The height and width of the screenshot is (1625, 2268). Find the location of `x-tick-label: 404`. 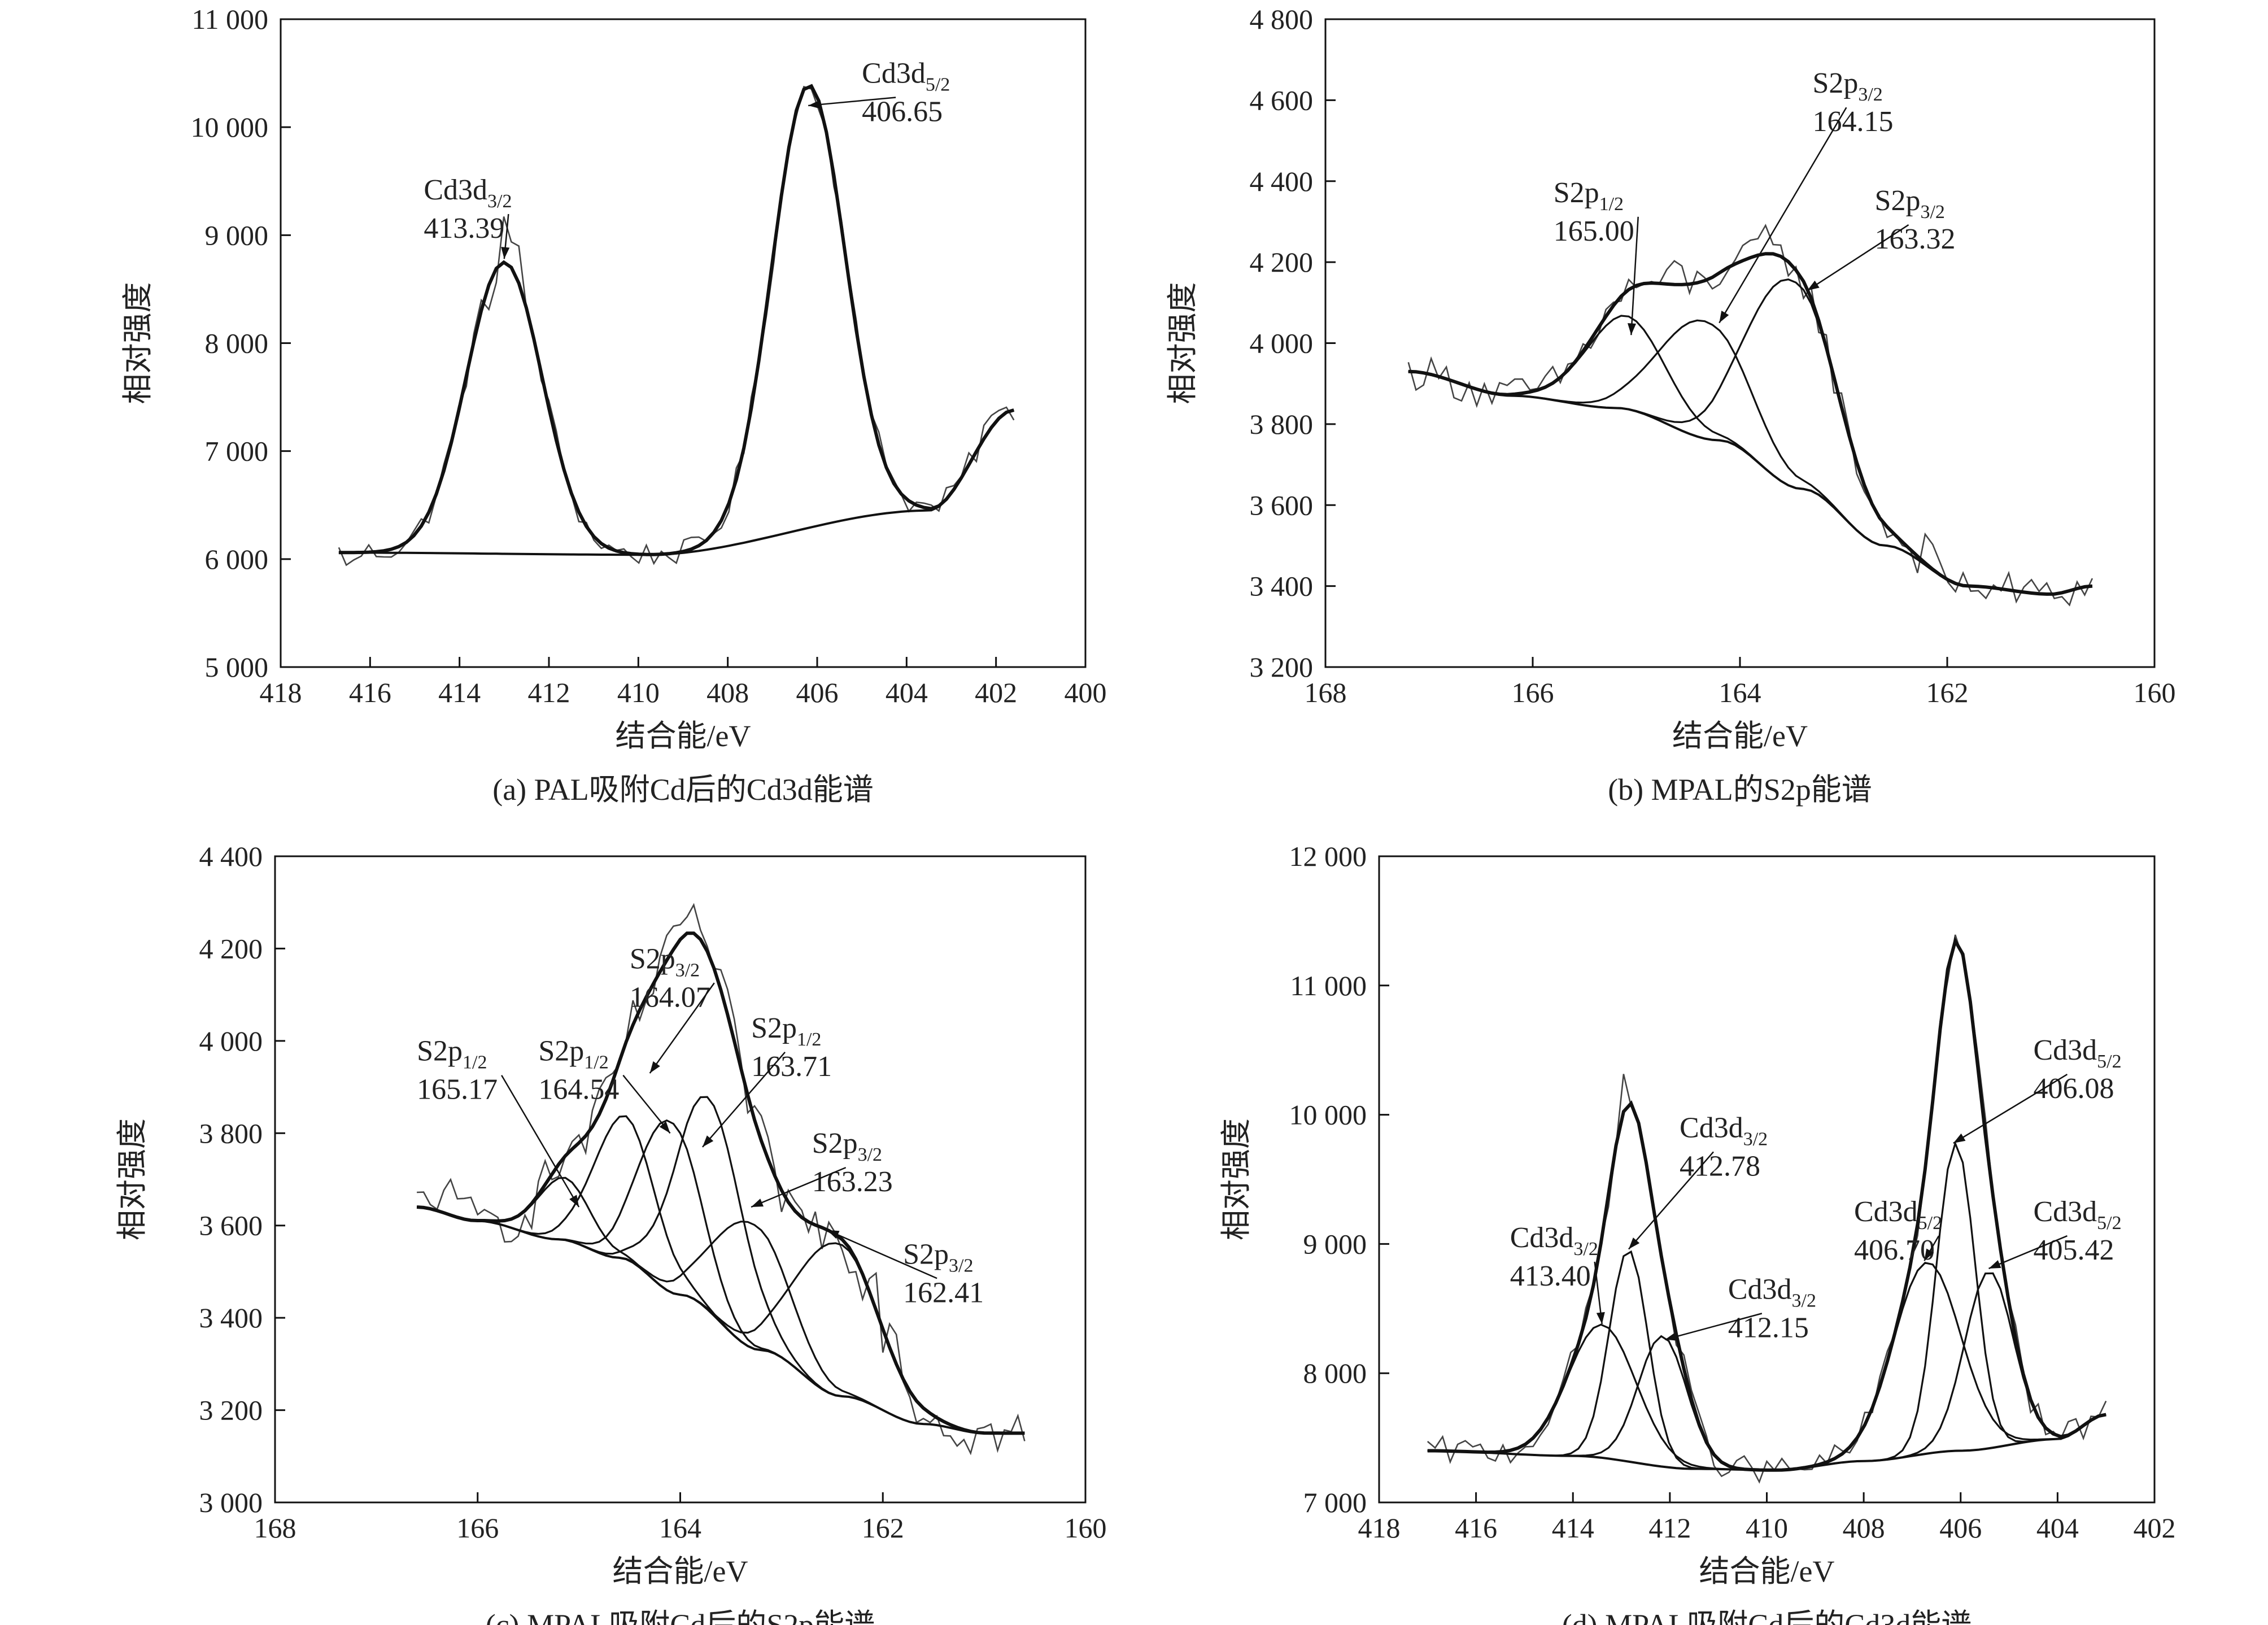

x-tick-label: 404 is located at coordinates (907, 692).